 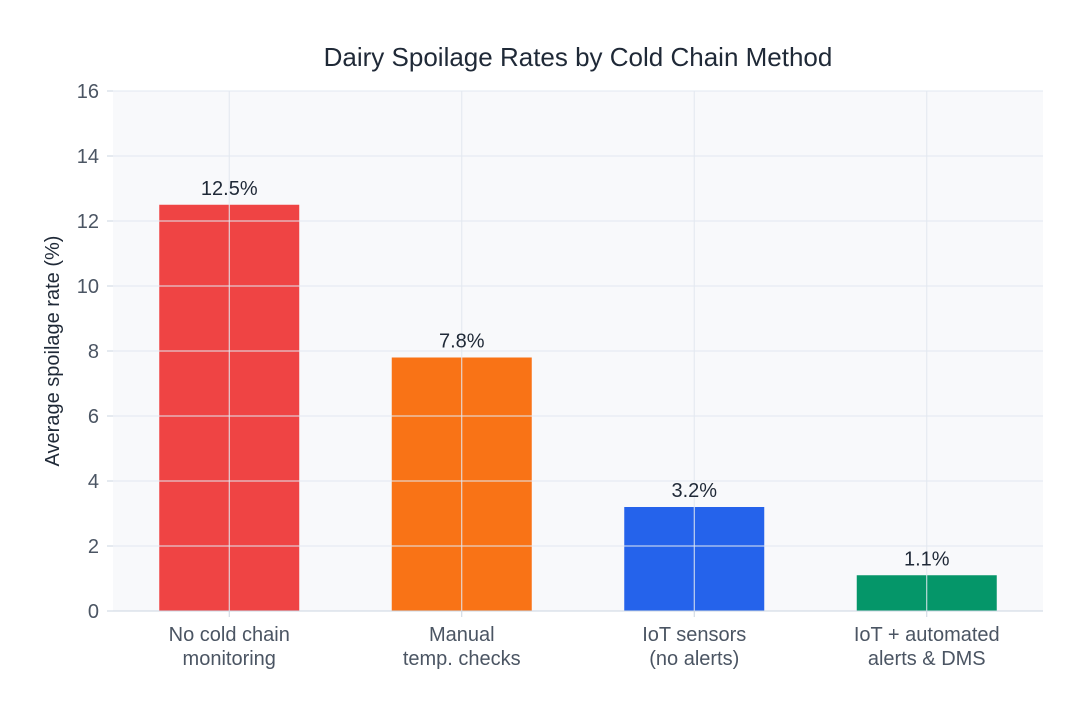 What do you see at coordinates (93, 417) in the screenshot?
I see `y-tick-label: 6` at bounding box center [93, 417].